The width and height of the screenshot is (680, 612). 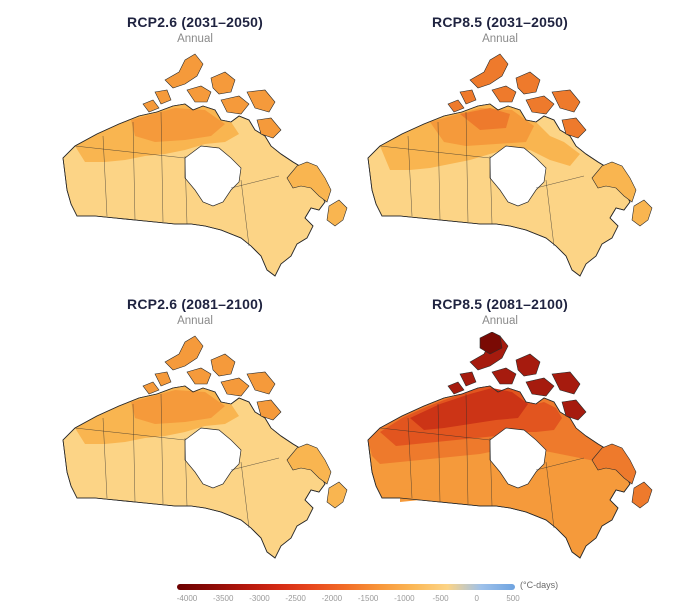 I want to click on legend-tick-label: -2000, so click(x=332, y=598).